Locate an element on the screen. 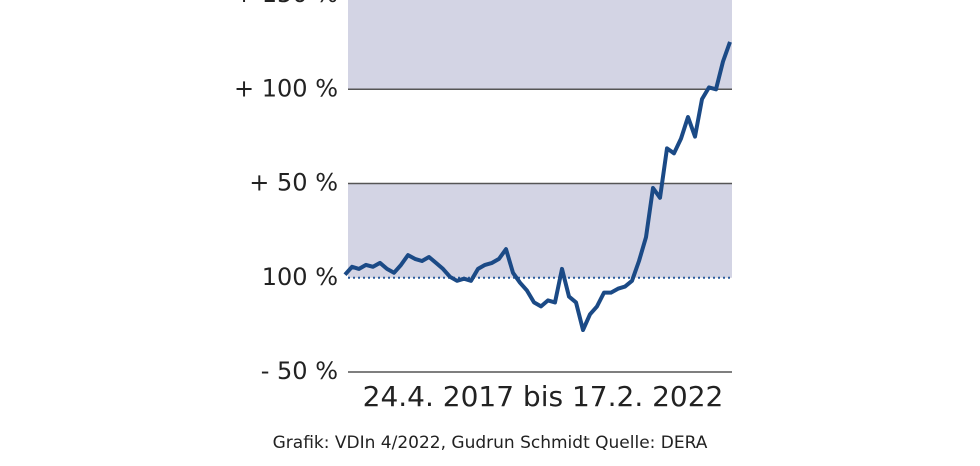 The width and height of the screenshot is (980, 466). y-tick-label: + 150 % is located at coordinates (286, 4).